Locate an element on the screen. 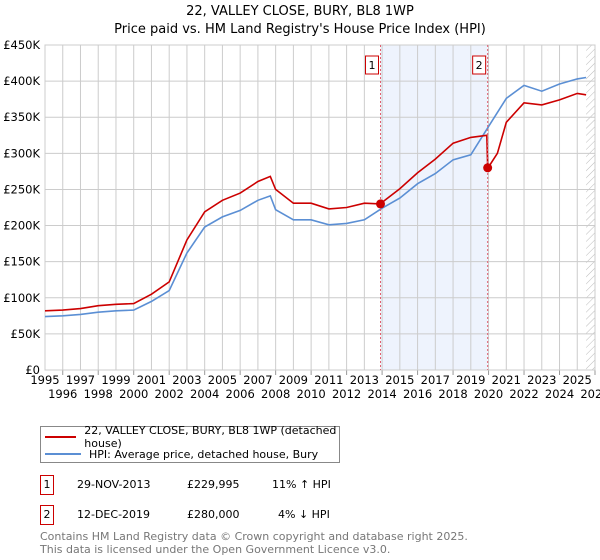 Image resolution: width=600 pixels, height=560 pixels. legend-swatch-red is located at coordinates (61, 437).